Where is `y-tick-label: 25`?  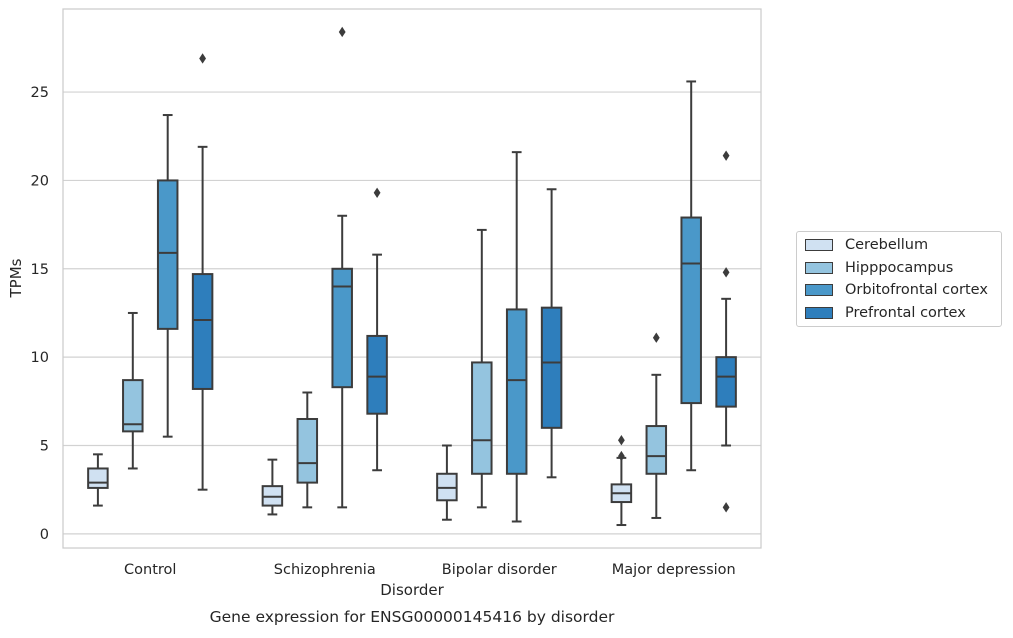 y-tick-label: 25 is located at coordinates (40, 93).